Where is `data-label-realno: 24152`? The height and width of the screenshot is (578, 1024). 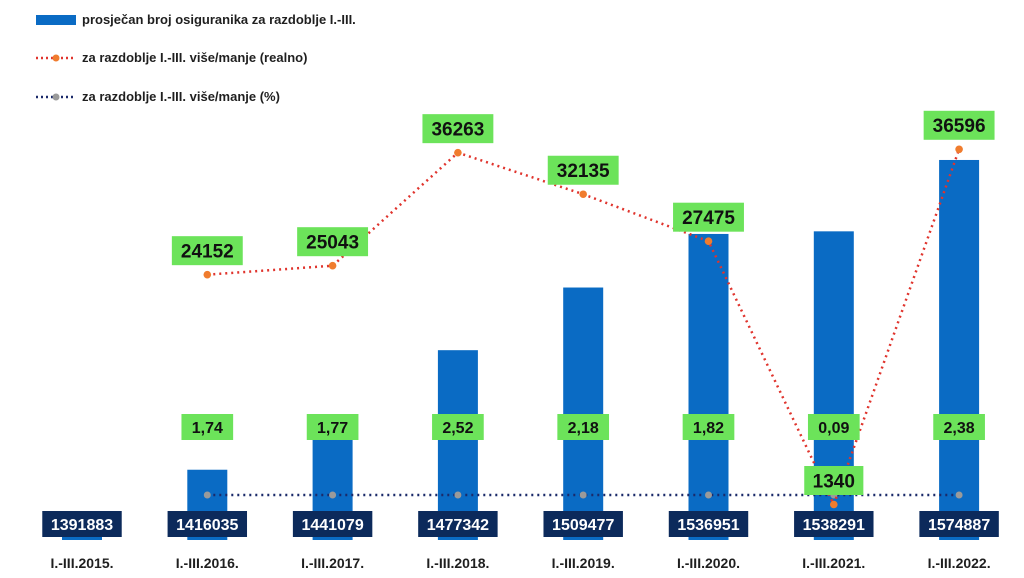 data-label-realno: 24152 is located at coordinates (207, 252).